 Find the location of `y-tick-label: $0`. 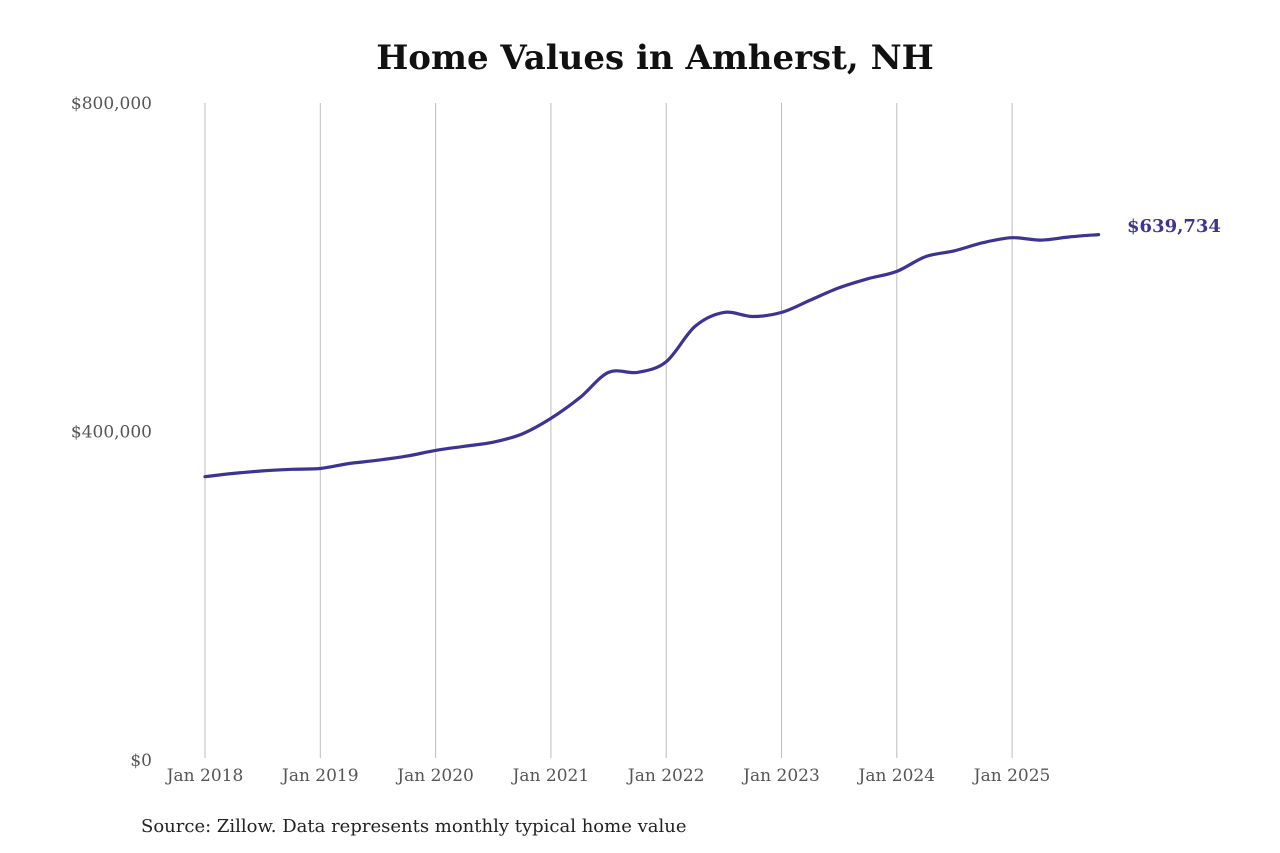

y-tick-label: $0 is located at coordinates (141, 761).